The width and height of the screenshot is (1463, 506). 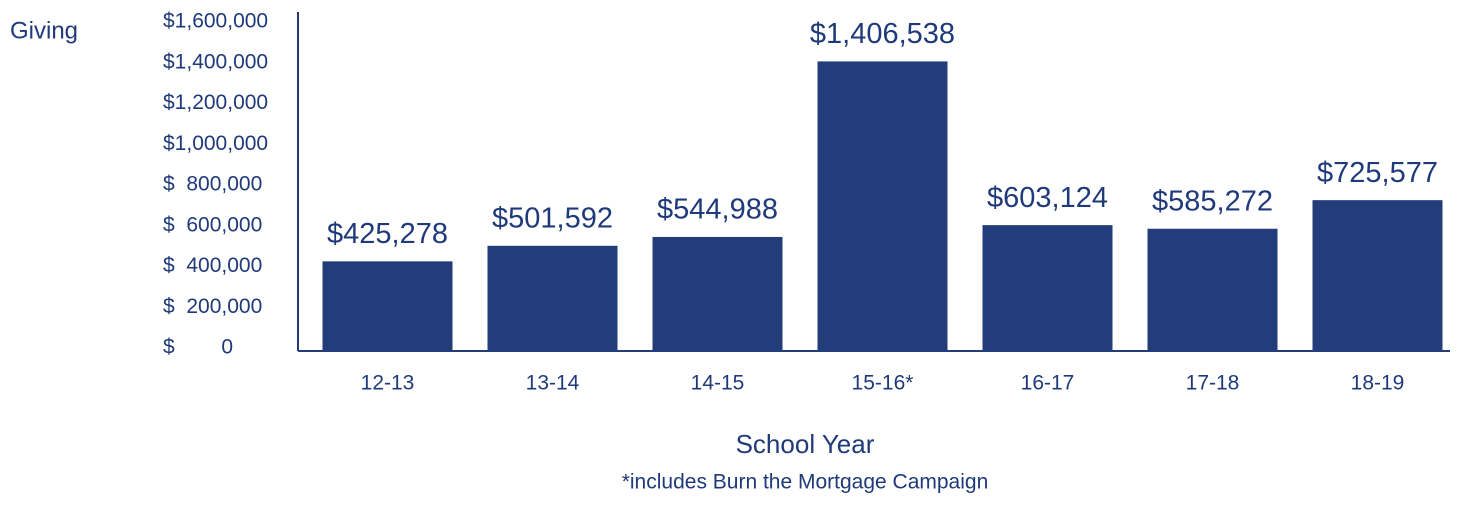 I want to click on data-label: $725,577, so click(x=1377, y=173).